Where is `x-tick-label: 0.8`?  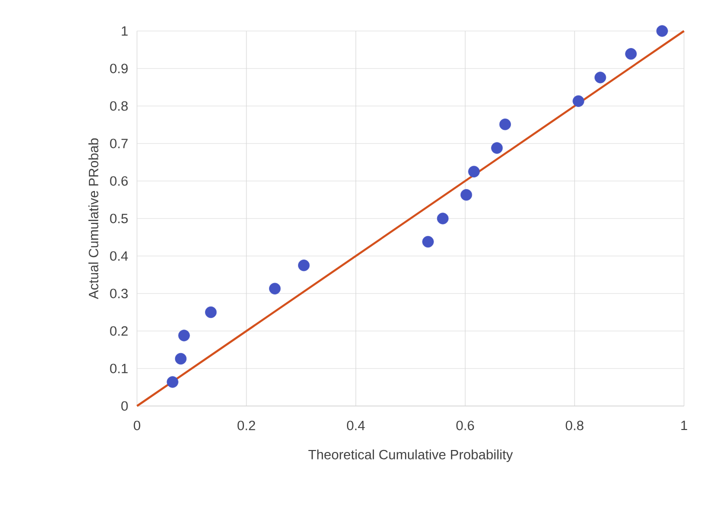
x-tick-label: 0.8 is located at coordinates (575, 425).